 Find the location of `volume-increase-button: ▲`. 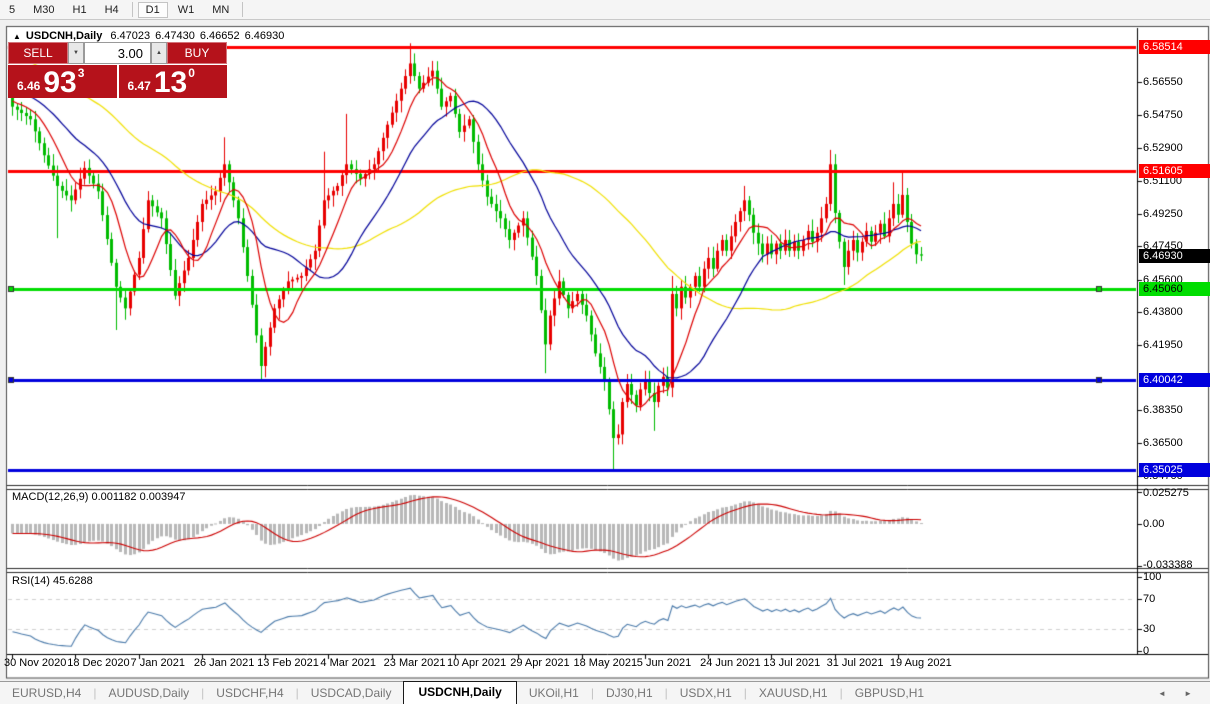

volume-increase-button: ▲ is located at coordinates (159, 53).